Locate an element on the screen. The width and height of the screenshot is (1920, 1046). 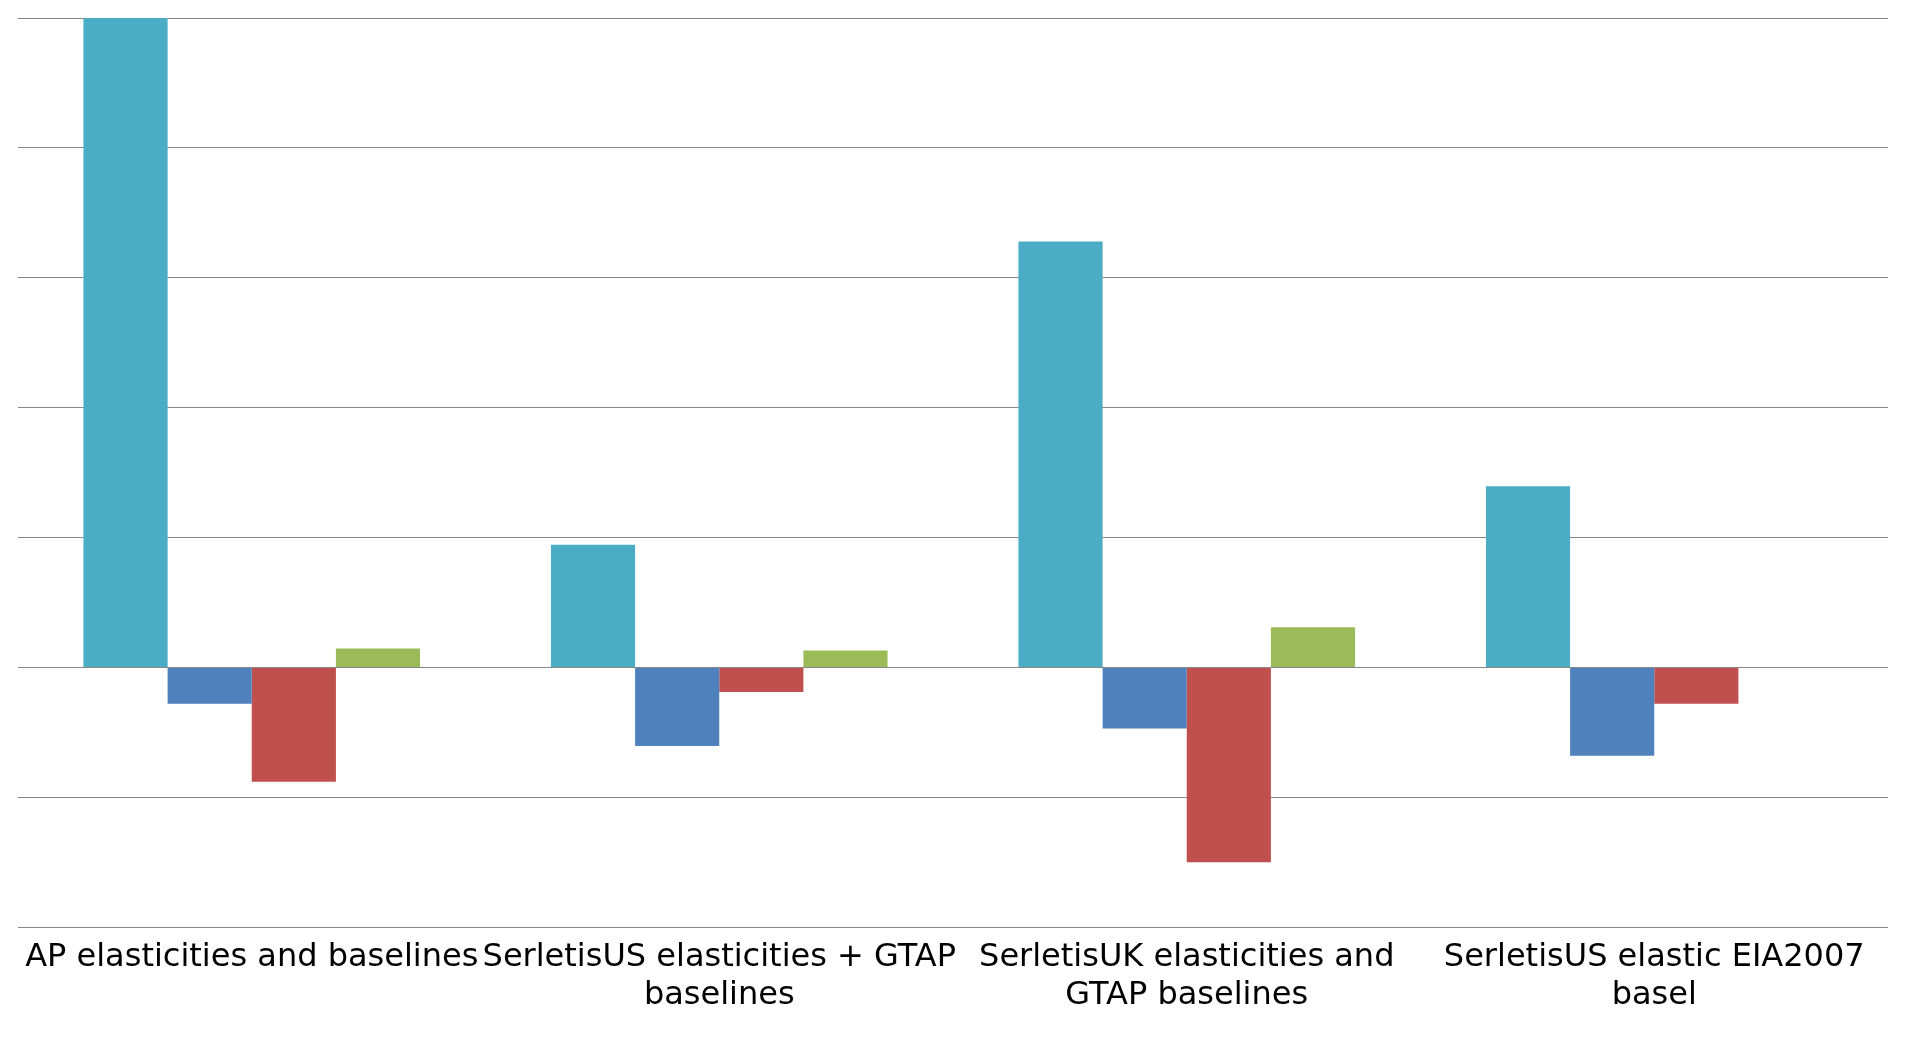
x-tick-label: AP elasticities and baselines is located at coordinates (252, 954).